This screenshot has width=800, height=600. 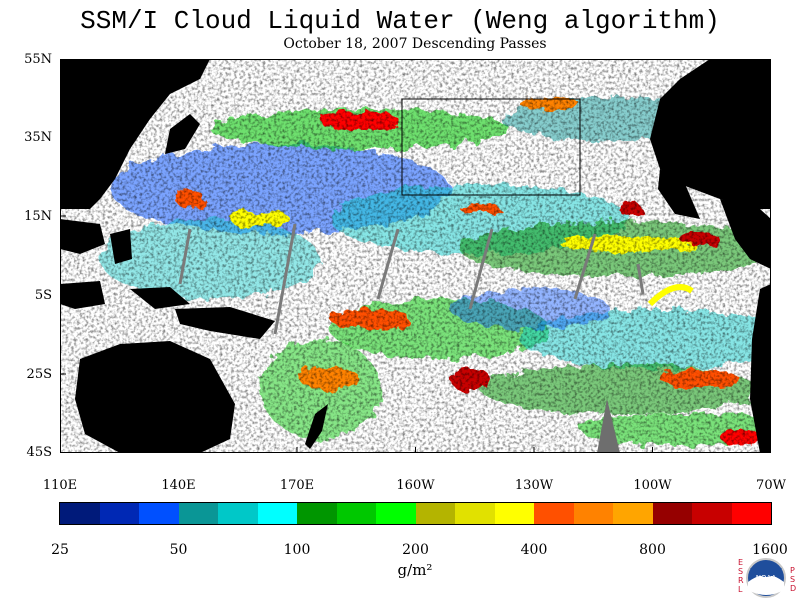 What do you see at coordinates (39, 452) in the screenshot?
I see `lat-label-45s: 45S` at bounding box center [39, 452].